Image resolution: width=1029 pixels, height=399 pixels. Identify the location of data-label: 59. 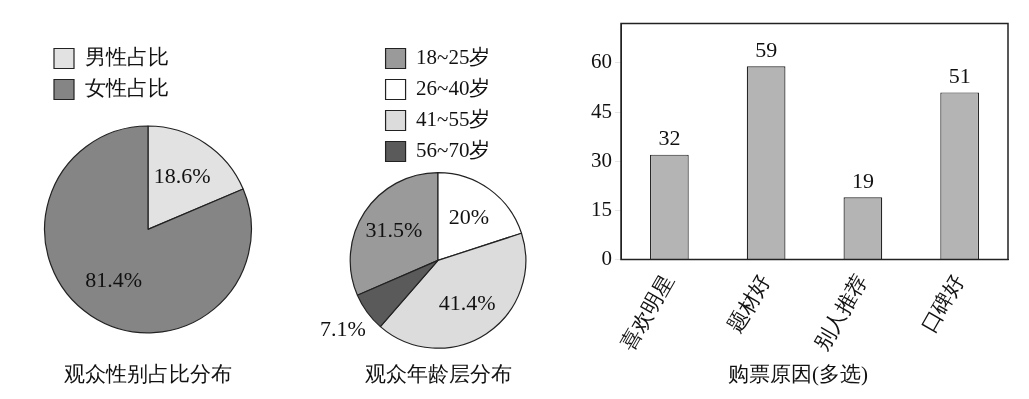
(766, 49).